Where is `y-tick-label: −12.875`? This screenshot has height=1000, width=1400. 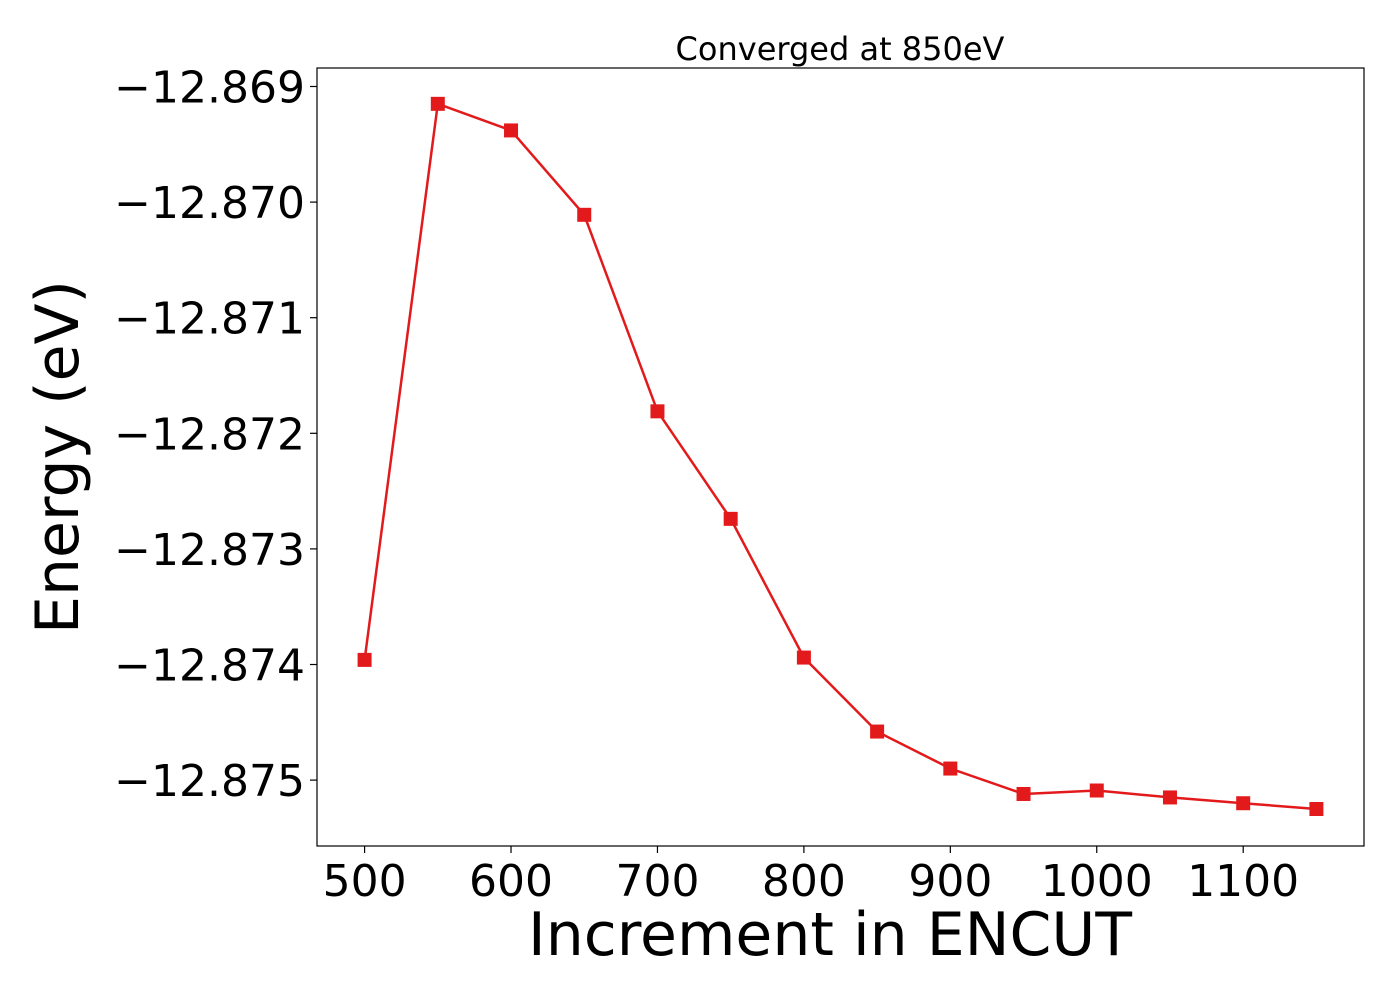
y-tick-label: −12.875 is located at coordinates (209, 781).